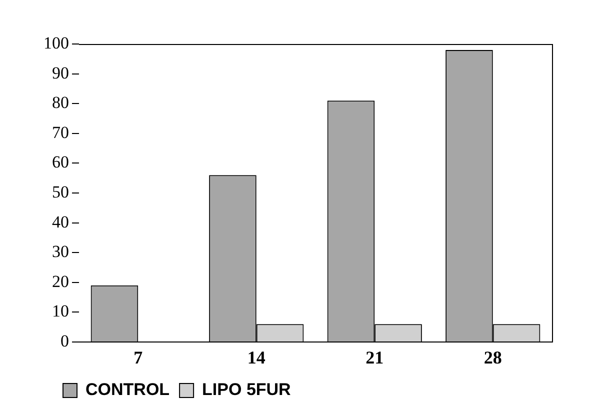 The image size is (600, 413). What do you see at coordinates (56, 42) in the screenshot?
I see `y-tick-label: 100` at bounding box center [56, 42].